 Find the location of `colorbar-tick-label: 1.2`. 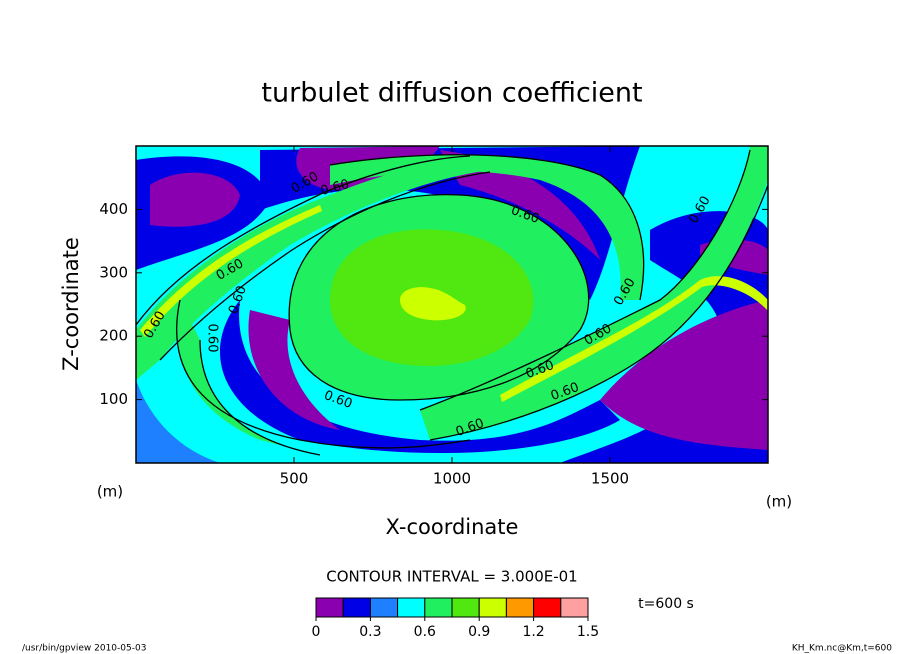

colorbar-tick-label: 1.2 is located at coordinates (533, 632).